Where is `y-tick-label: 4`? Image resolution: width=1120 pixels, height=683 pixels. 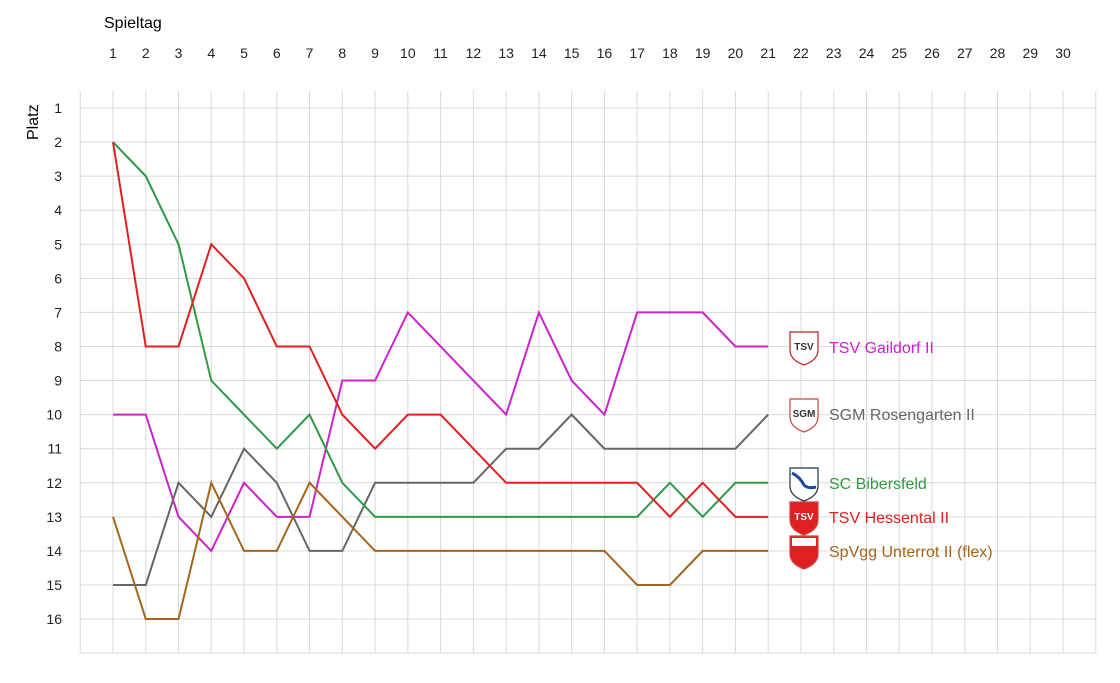 y-tick-label: 4 is located at coordinates (58, 210).